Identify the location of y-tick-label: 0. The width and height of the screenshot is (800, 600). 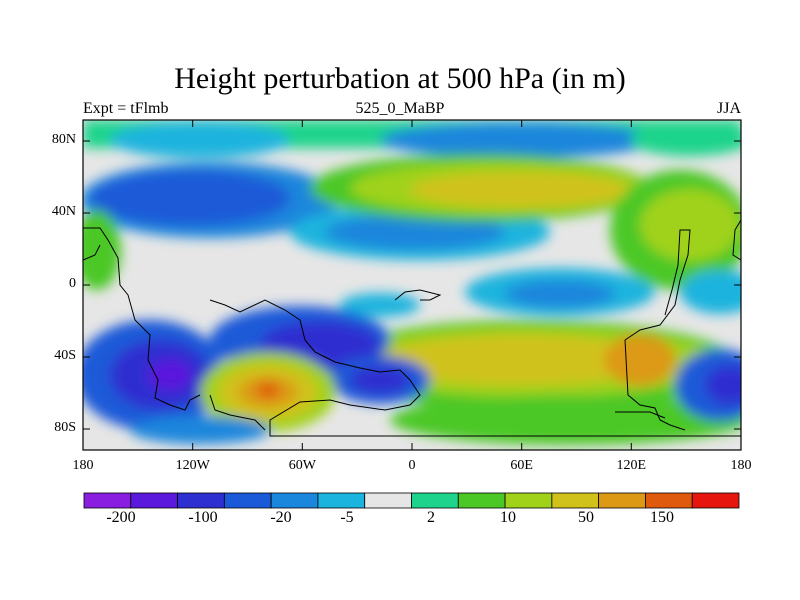
(72, 283).